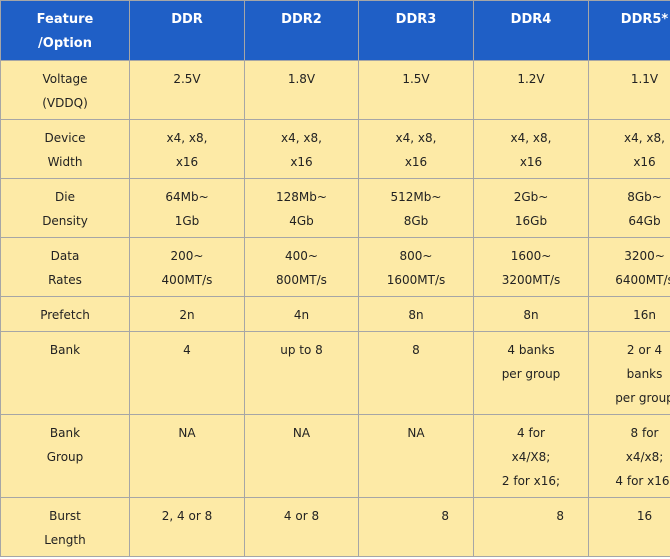 This screenshot has width=670, height=559. What do you see at coordinates (301, 373) in the screenshot?
I see `table-cell: up to 8` at bounding box center [301, 373].